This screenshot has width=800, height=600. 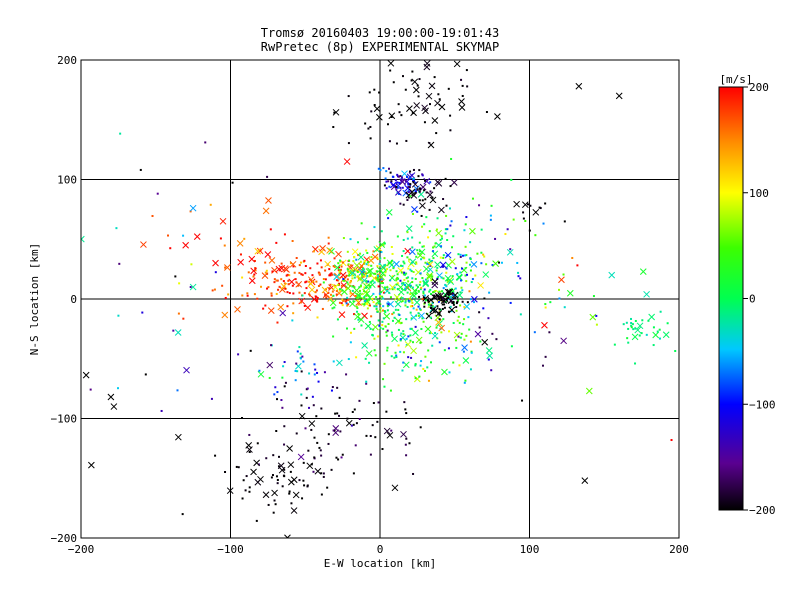 What do you see at coordinates (34, 299) in the screenshot?
I see `y-axis-label: N-S location [km]` at bounding box center [34, 299].